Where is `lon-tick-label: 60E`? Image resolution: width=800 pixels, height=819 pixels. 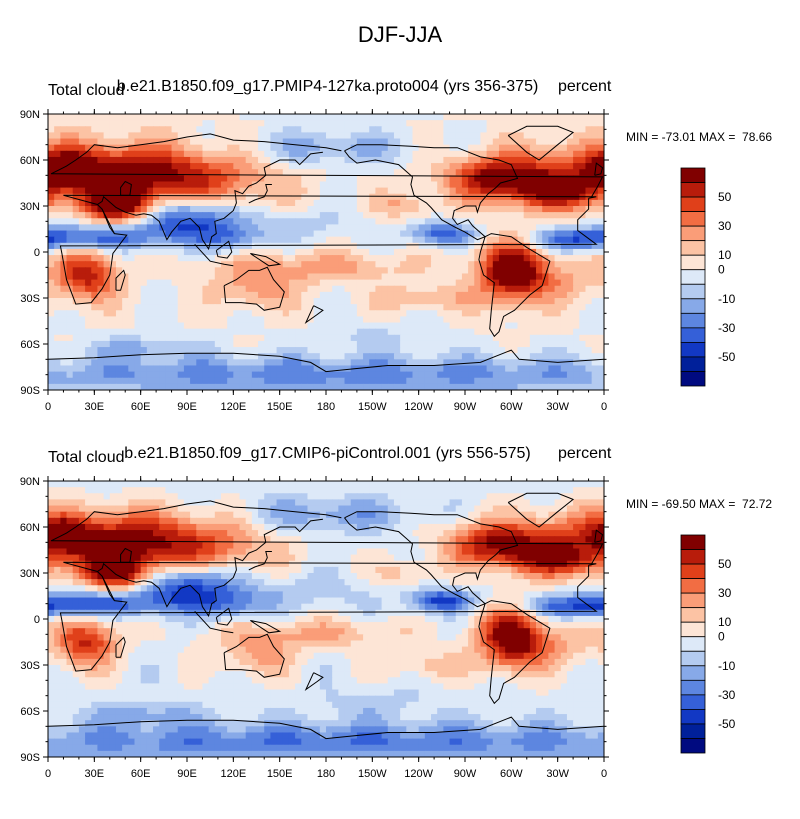 lon-tick-label: 60E is located at coordinates (141, 407).